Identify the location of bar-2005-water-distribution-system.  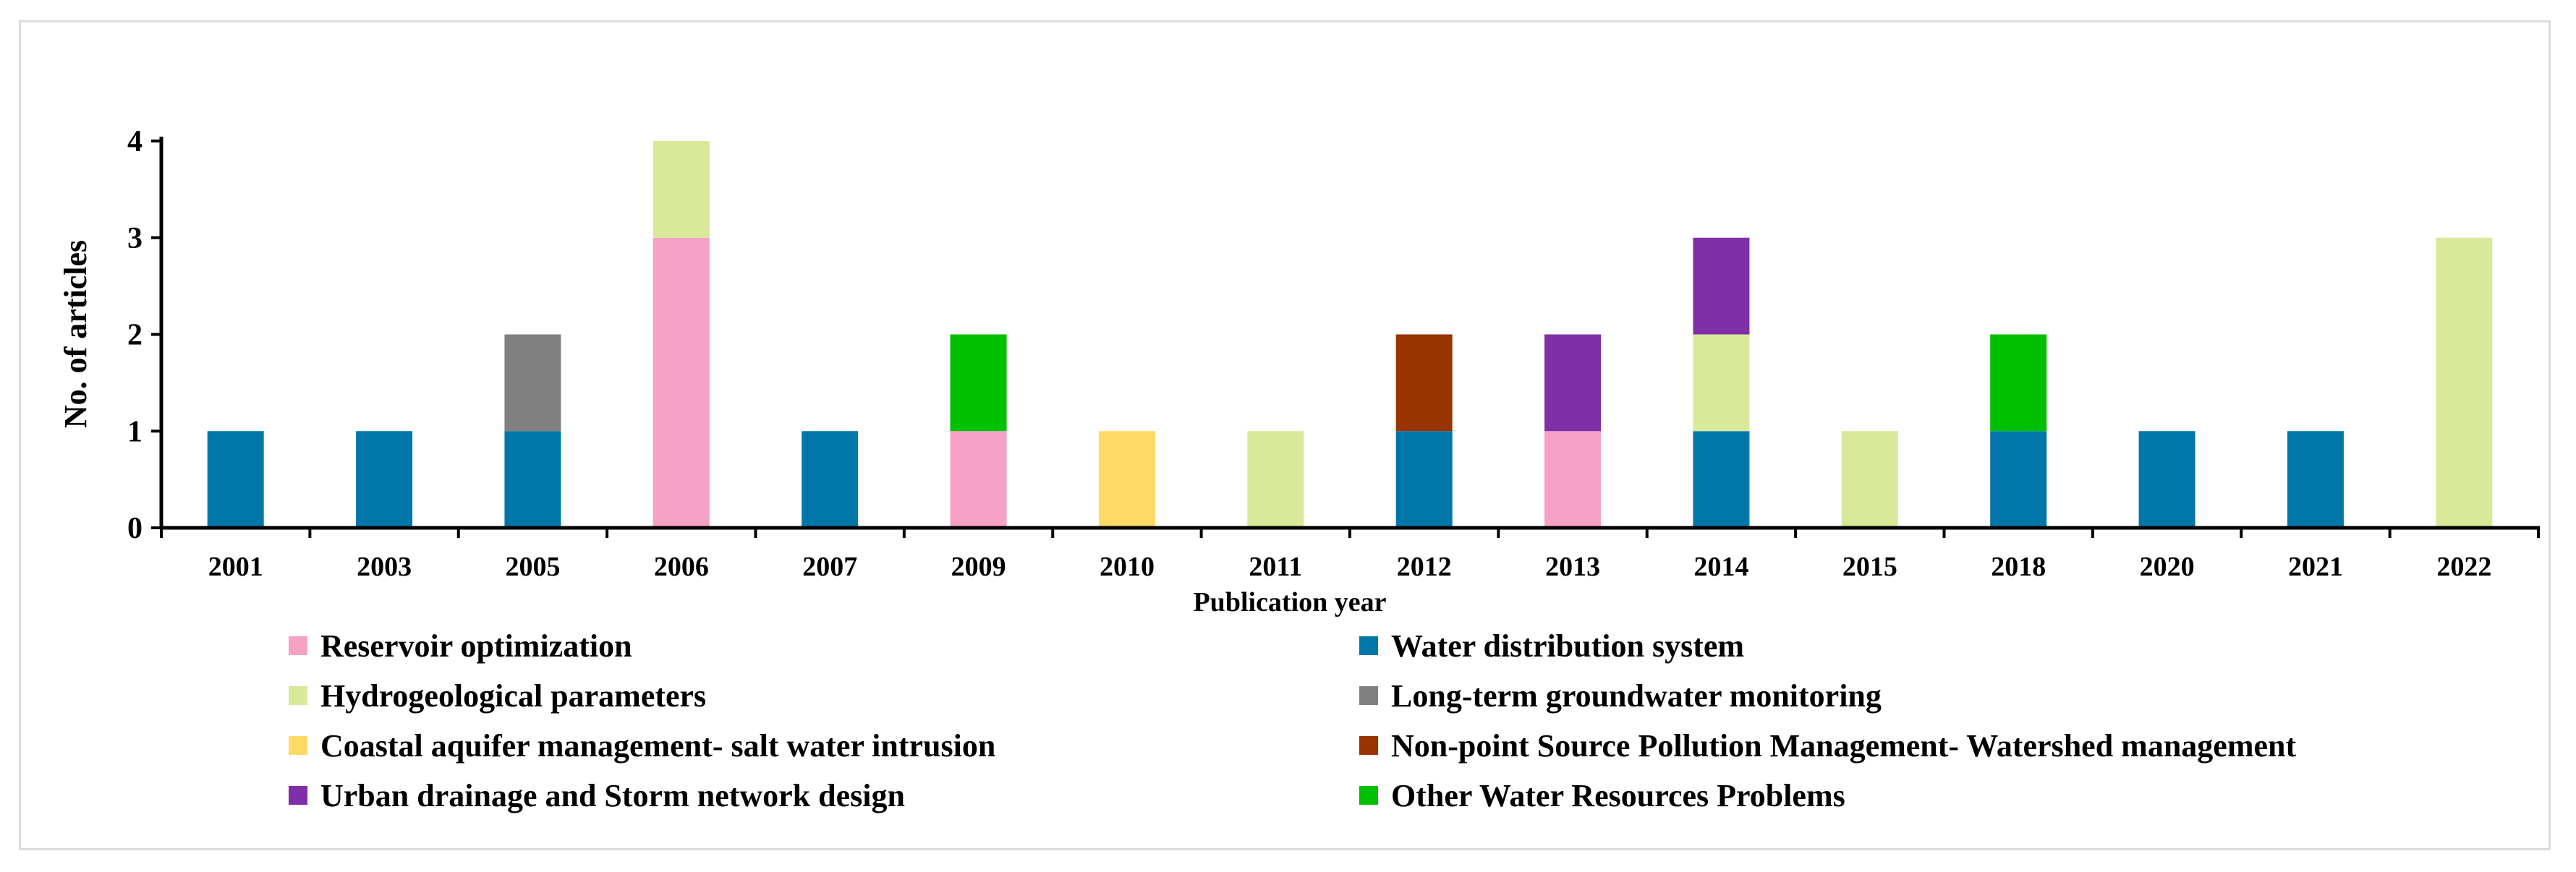
(532, 480).